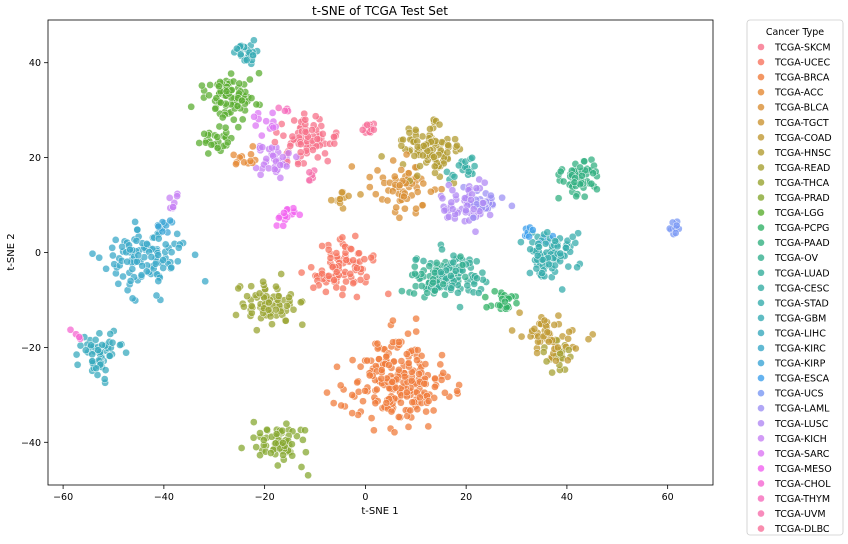  I want to click on scatter-point-tcga-thym, so click(278, 108).